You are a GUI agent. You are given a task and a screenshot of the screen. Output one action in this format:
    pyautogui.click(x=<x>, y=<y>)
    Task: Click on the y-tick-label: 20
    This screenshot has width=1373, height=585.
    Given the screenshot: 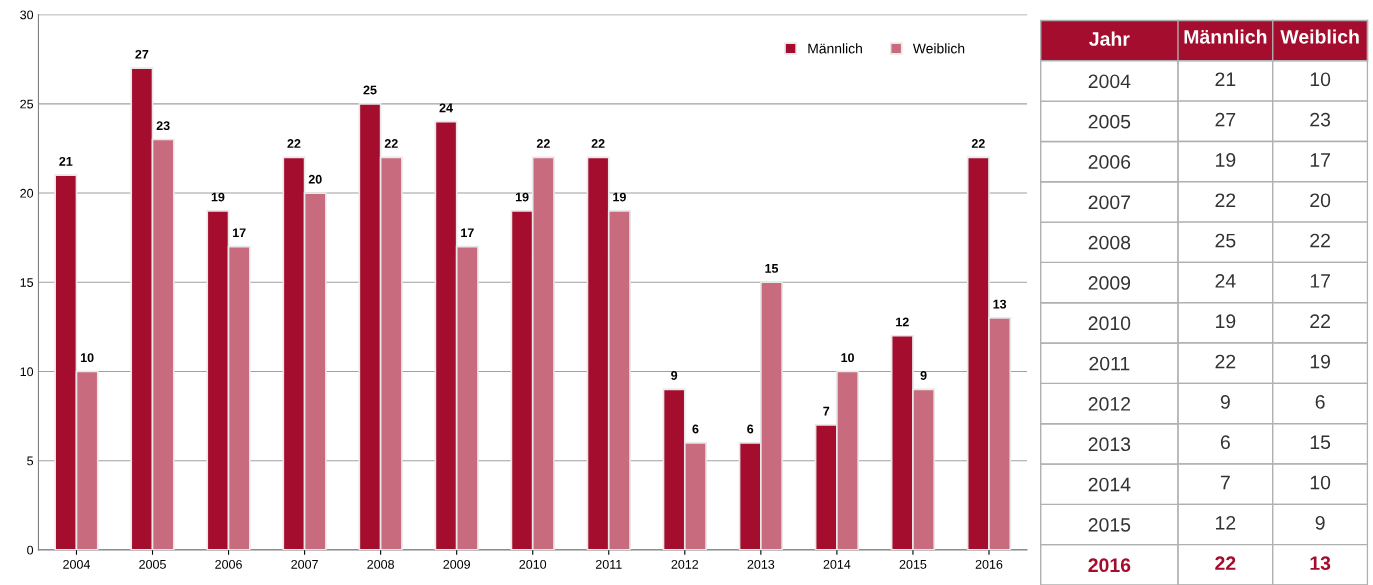 What is the action you would take?
    pyautogui.click(x=27, y=193)
    